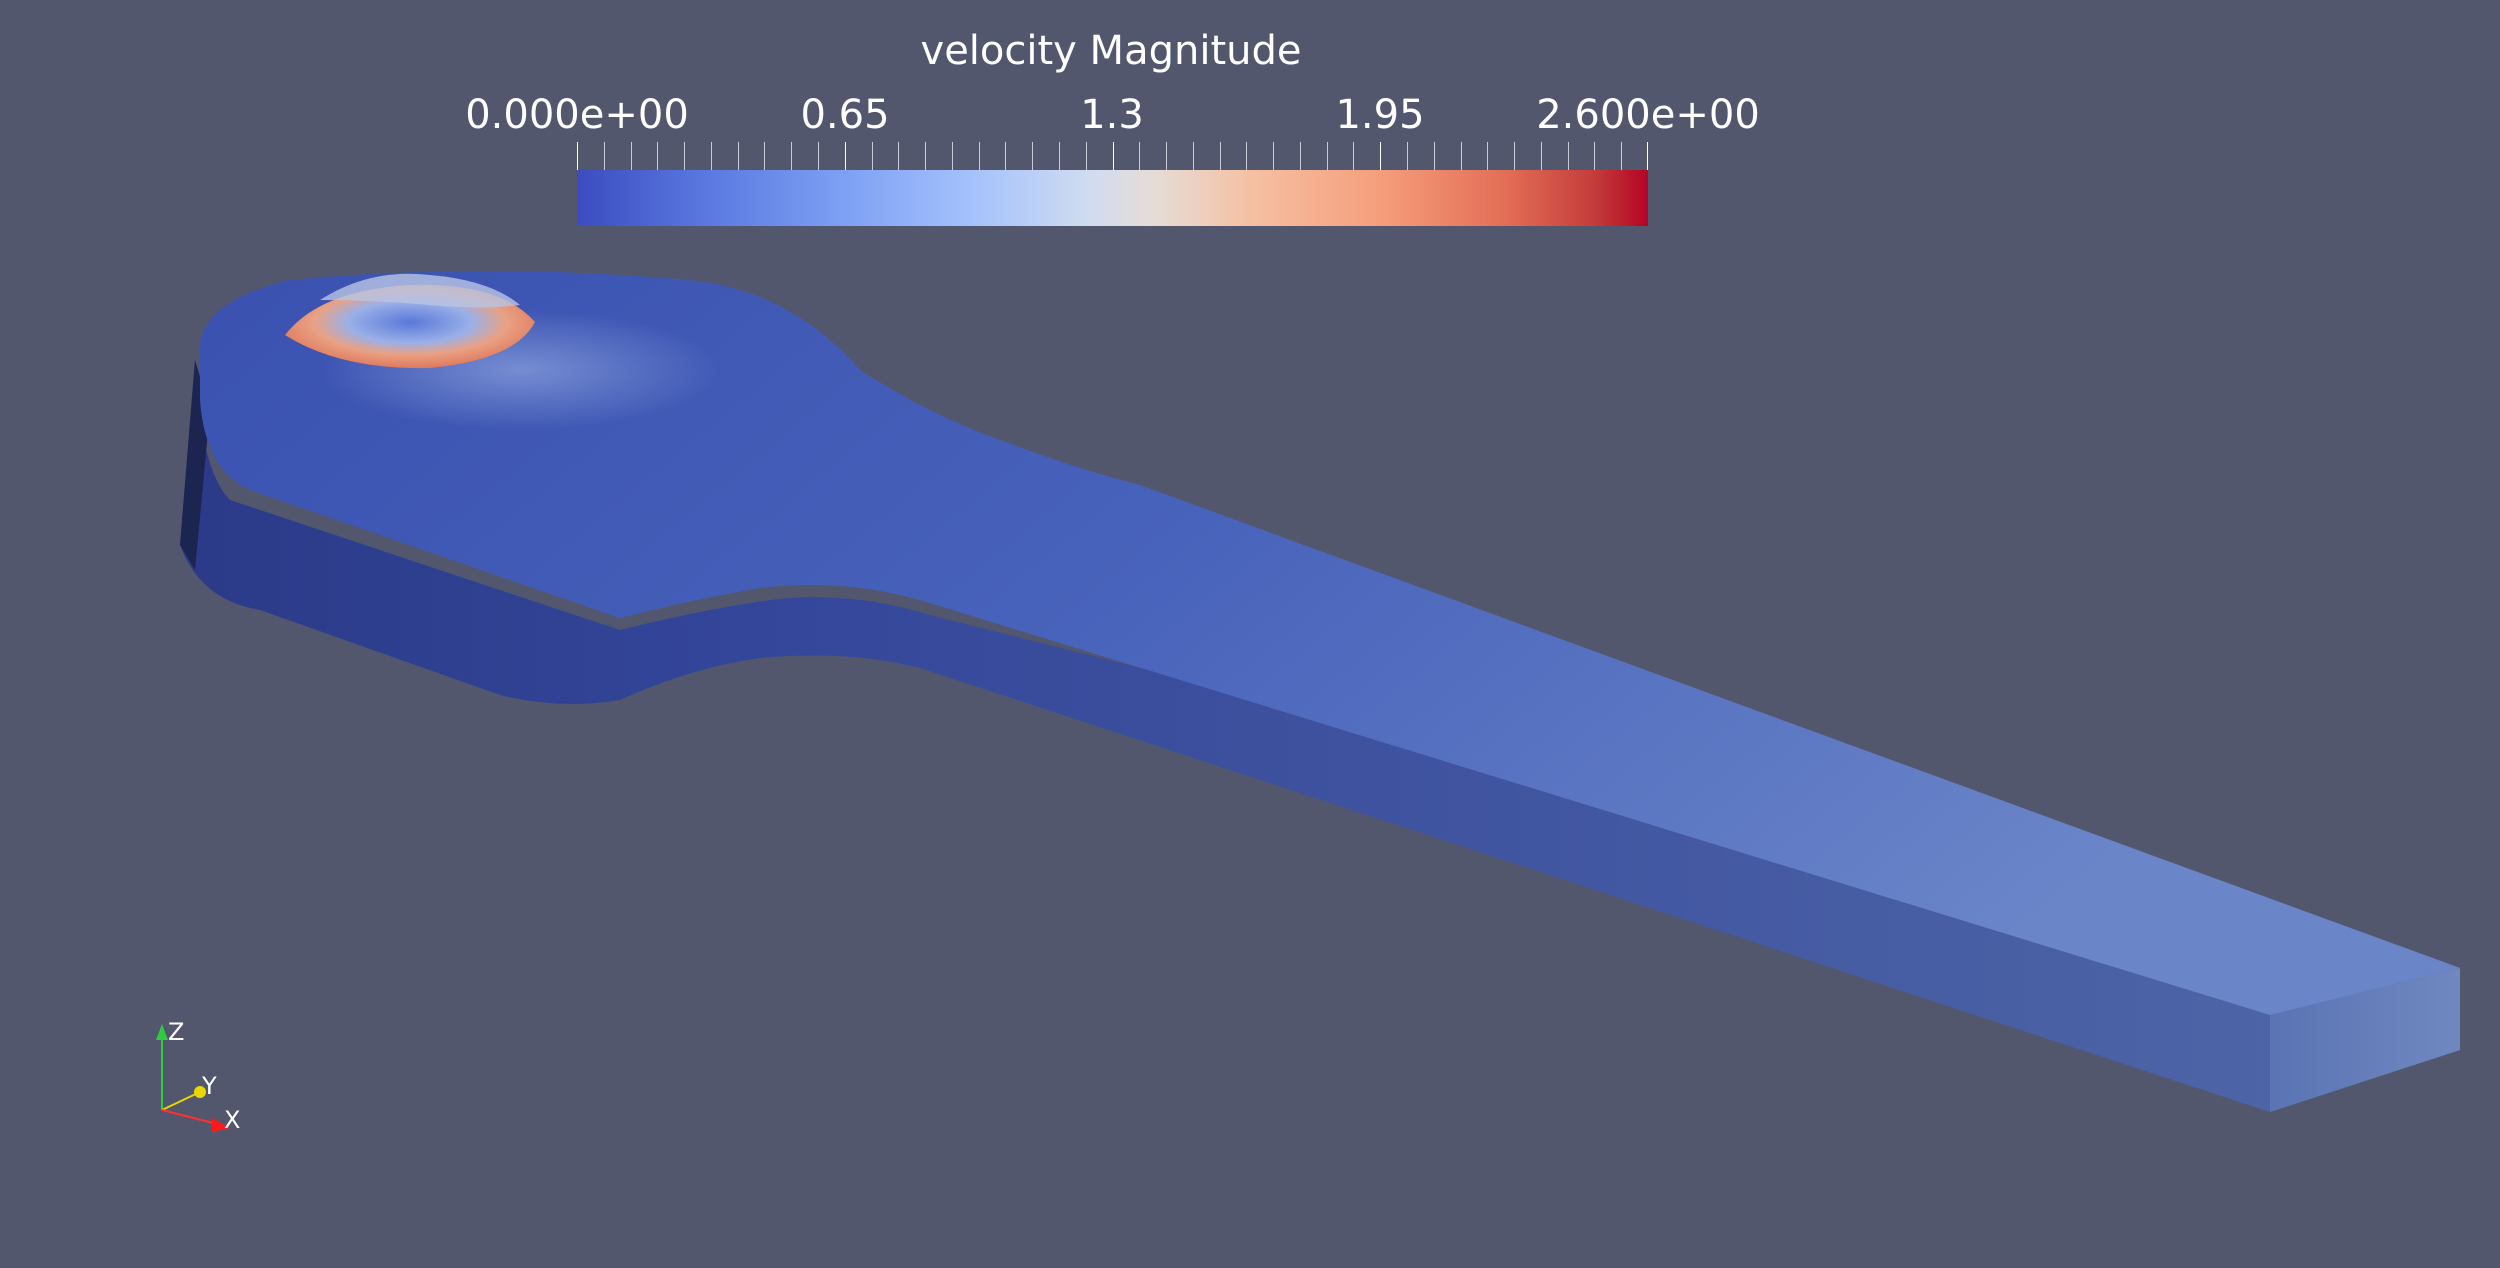 This screenshot has height=1268, width=2500. I want to click on orientation-axes: Z Y X, so click(200, 1080).